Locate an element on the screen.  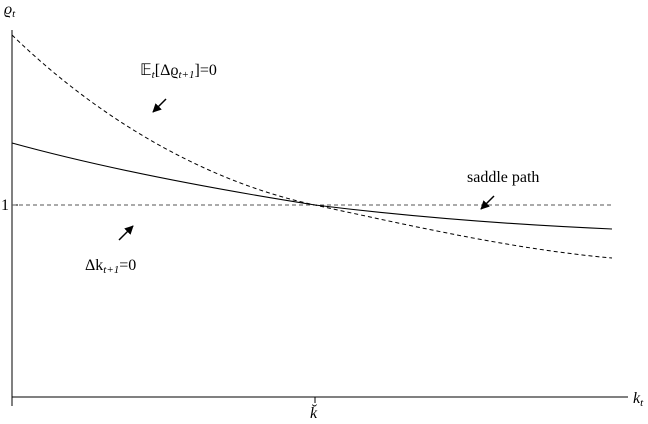
label-part: ϱ is located at coordinates (8, 9).